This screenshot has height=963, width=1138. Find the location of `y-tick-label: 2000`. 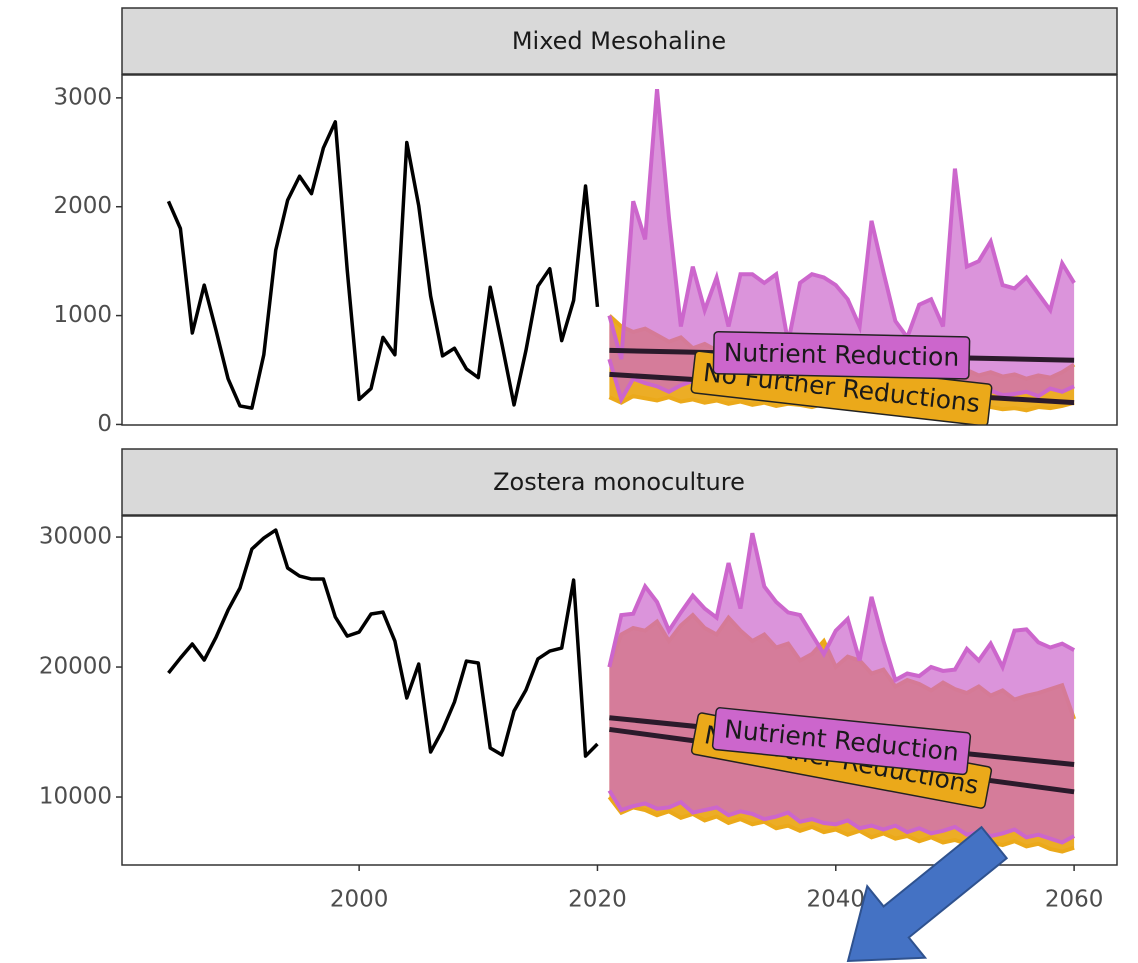

y-tick-label: 2000 is located at coordinates (82, 206).